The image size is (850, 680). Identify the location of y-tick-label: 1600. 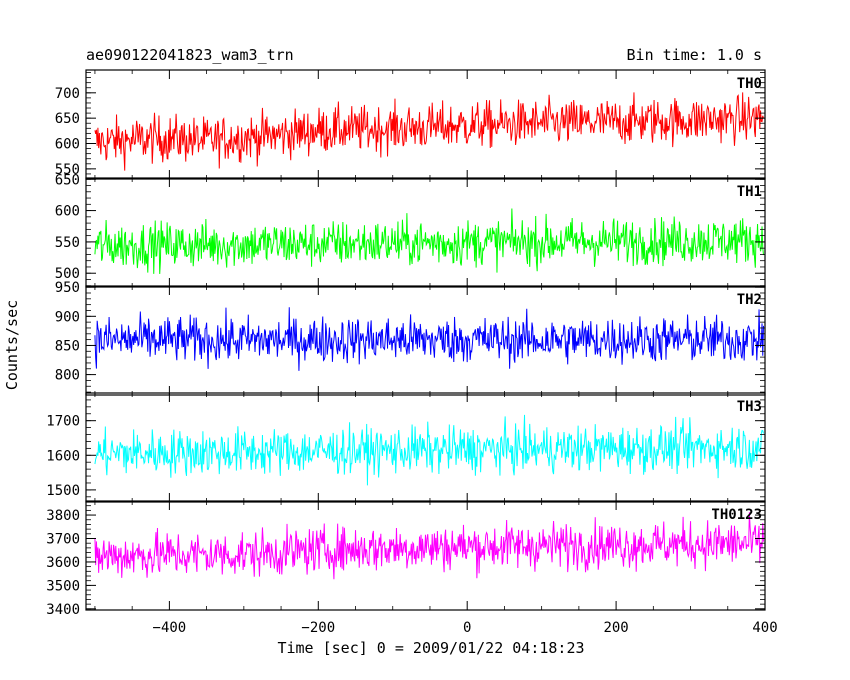
(63, 456).